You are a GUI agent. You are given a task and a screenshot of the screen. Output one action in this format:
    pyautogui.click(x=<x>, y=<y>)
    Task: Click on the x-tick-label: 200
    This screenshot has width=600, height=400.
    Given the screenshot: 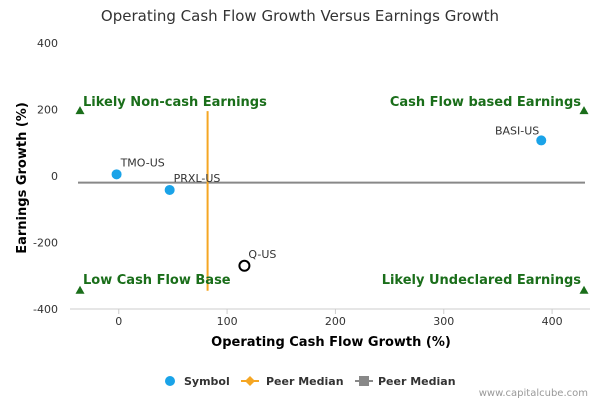 What is the action you would take?
    pyautogui.click(x=335, y=321)
    